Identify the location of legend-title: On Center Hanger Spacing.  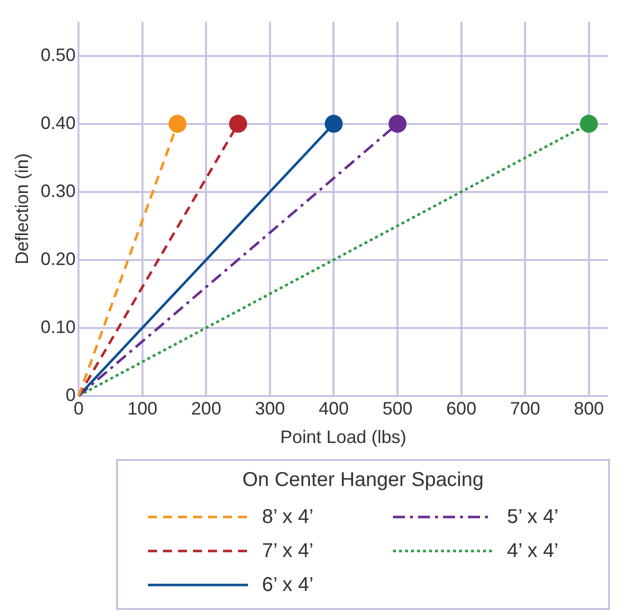
(363, 480).